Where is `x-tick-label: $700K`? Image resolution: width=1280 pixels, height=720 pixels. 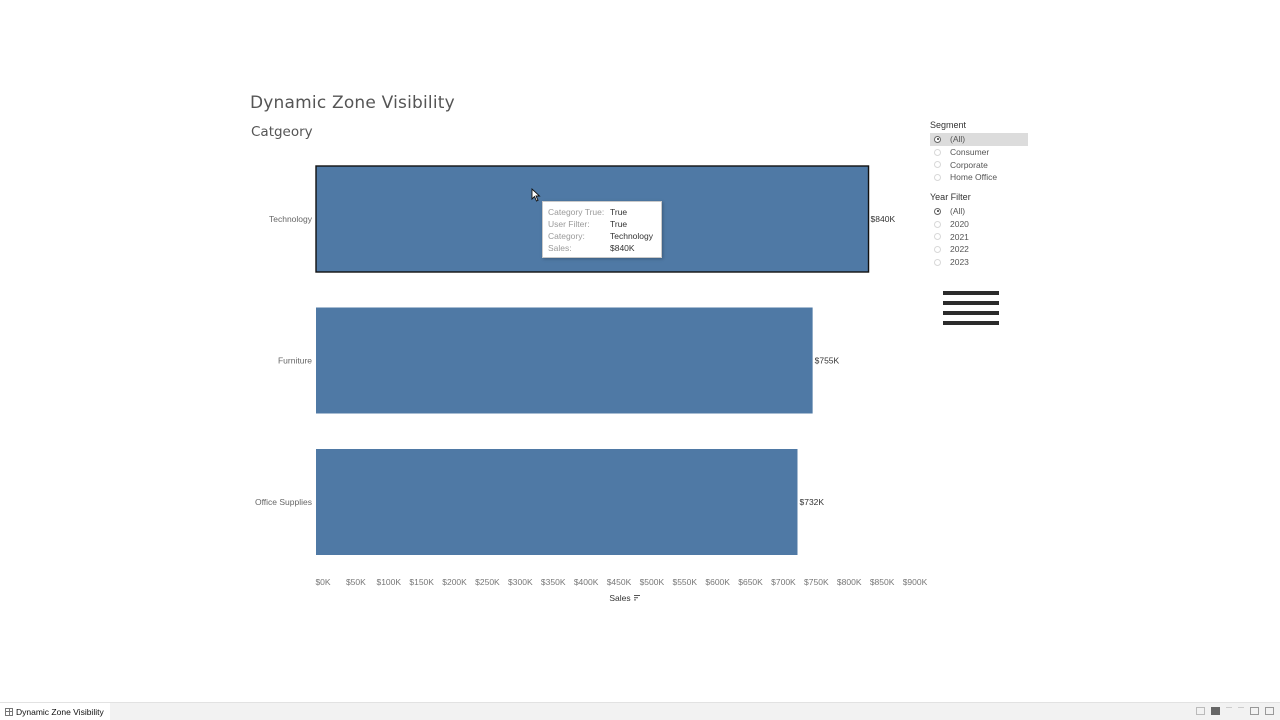 x-tick-label: $700K is located at coordinates (783, 582).